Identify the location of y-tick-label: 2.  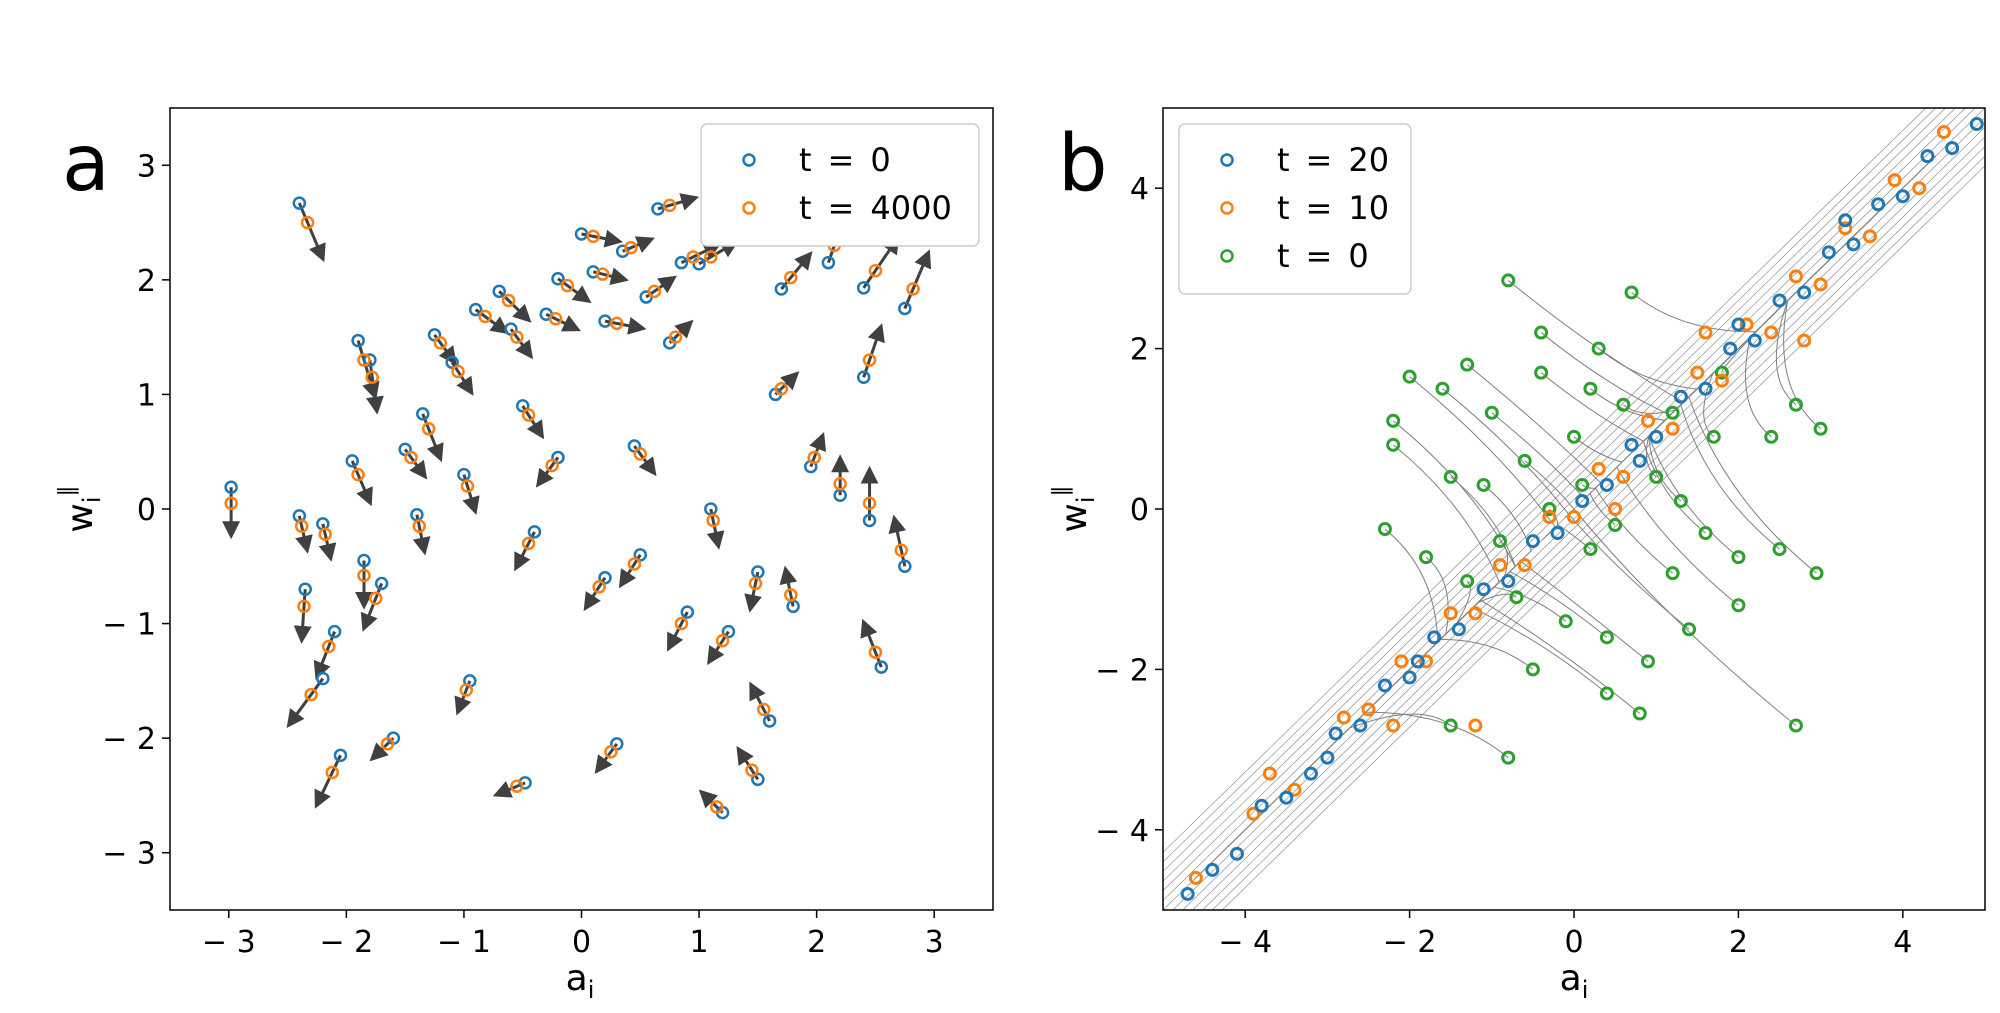
(146, 281).